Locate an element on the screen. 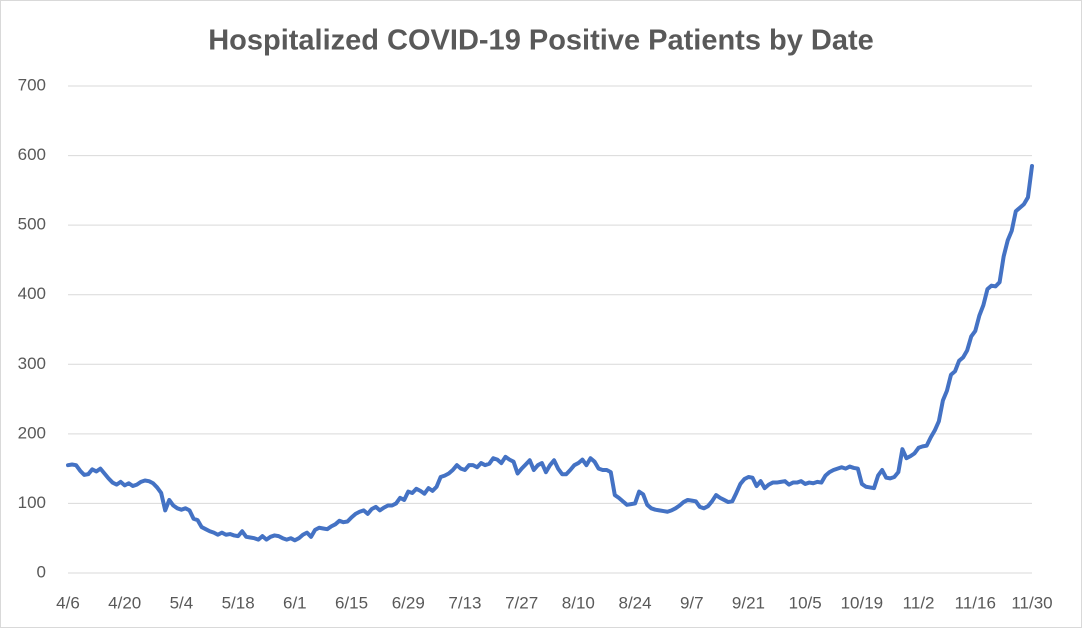  y-tick-label: 300 is located at coordinates (32, 363).